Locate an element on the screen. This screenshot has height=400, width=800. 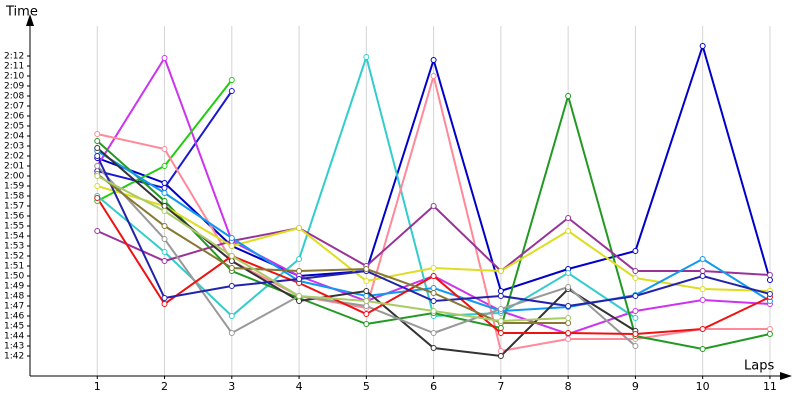
x-tick-label: 2 is located at coordinates (164, 386).